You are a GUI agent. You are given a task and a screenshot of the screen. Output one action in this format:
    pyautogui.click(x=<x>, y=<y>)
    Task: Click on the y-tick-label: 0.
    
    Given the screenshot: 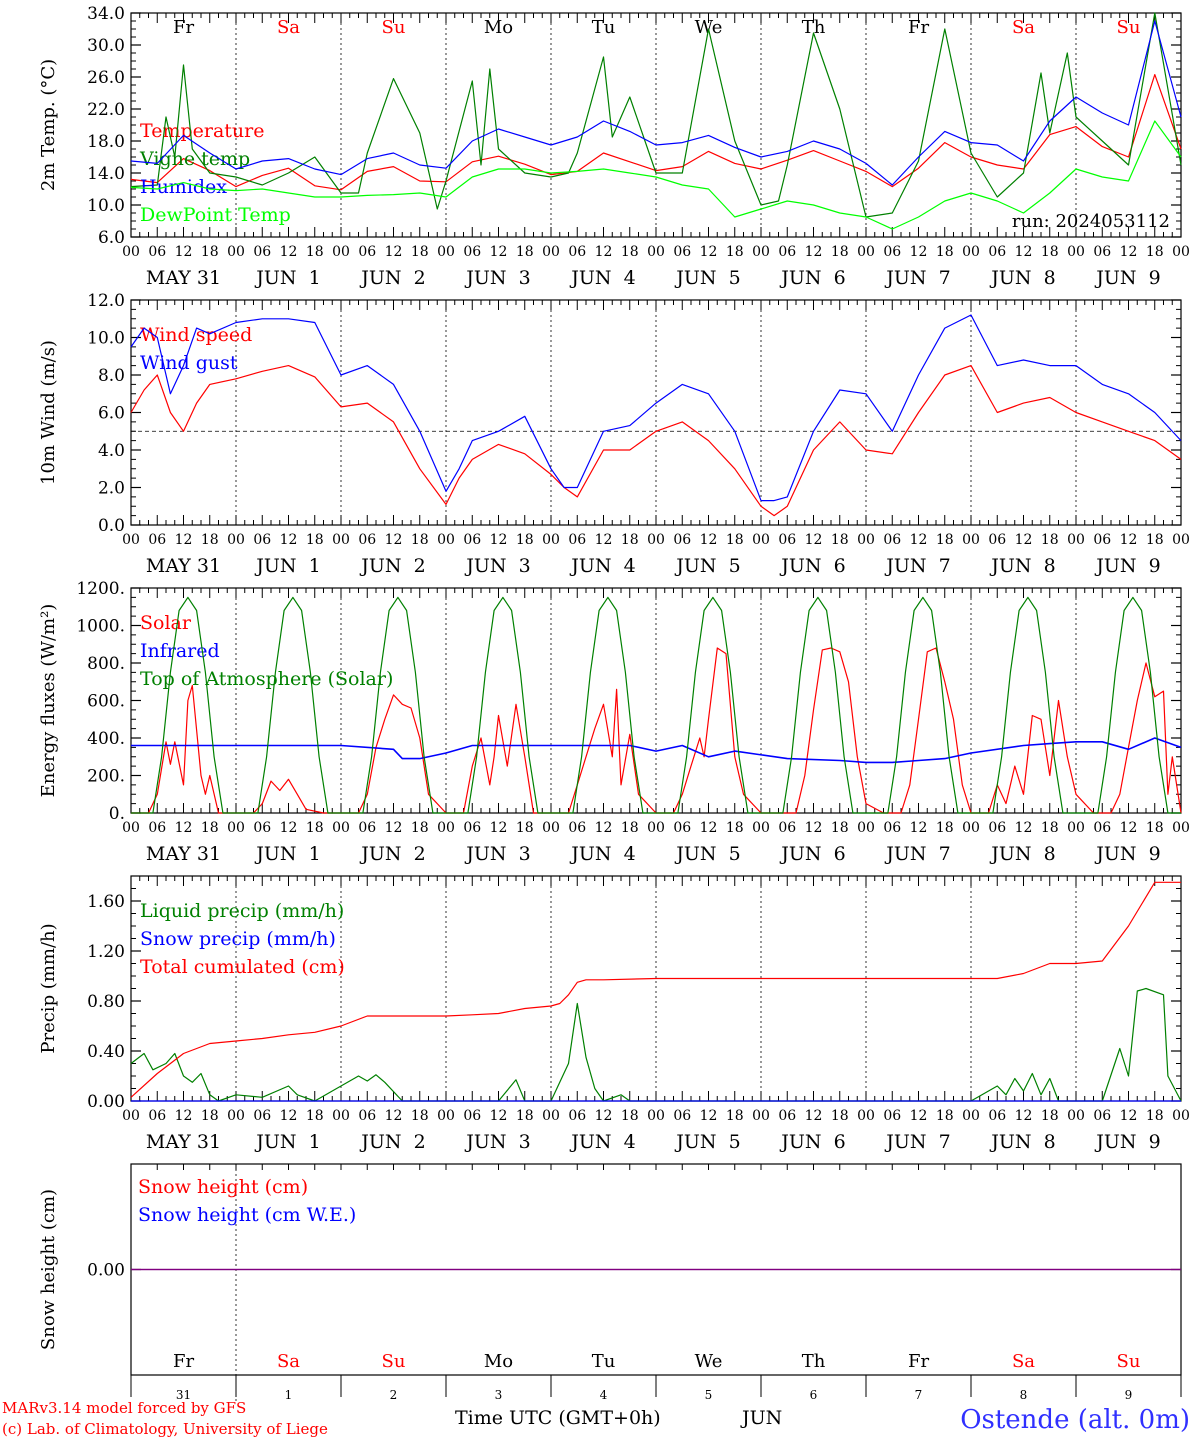 What is the action you would take?
    pyautogui.click(x=117, y=814)
    